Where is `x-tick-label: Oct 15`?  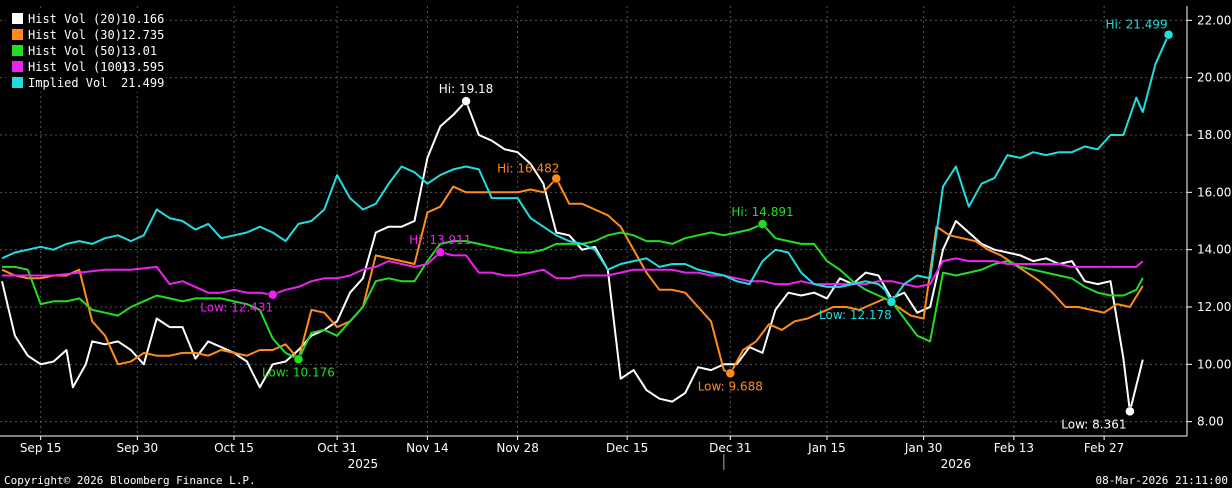 x-tick-label: Oct 15 is located at coordinates (234, 448).